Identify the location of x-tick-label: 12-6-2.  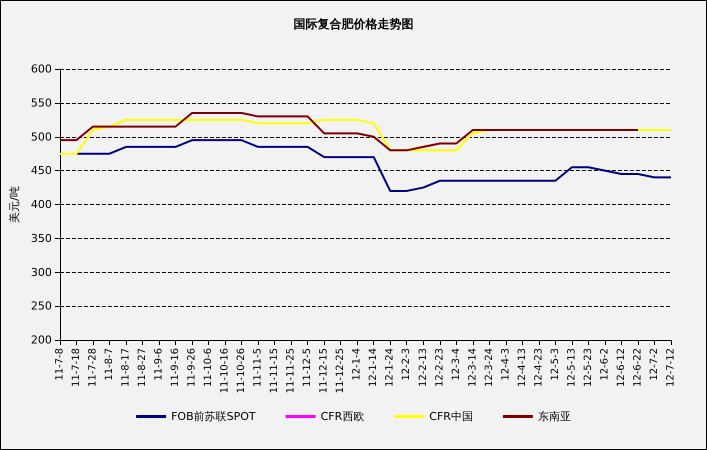
(604, 364).